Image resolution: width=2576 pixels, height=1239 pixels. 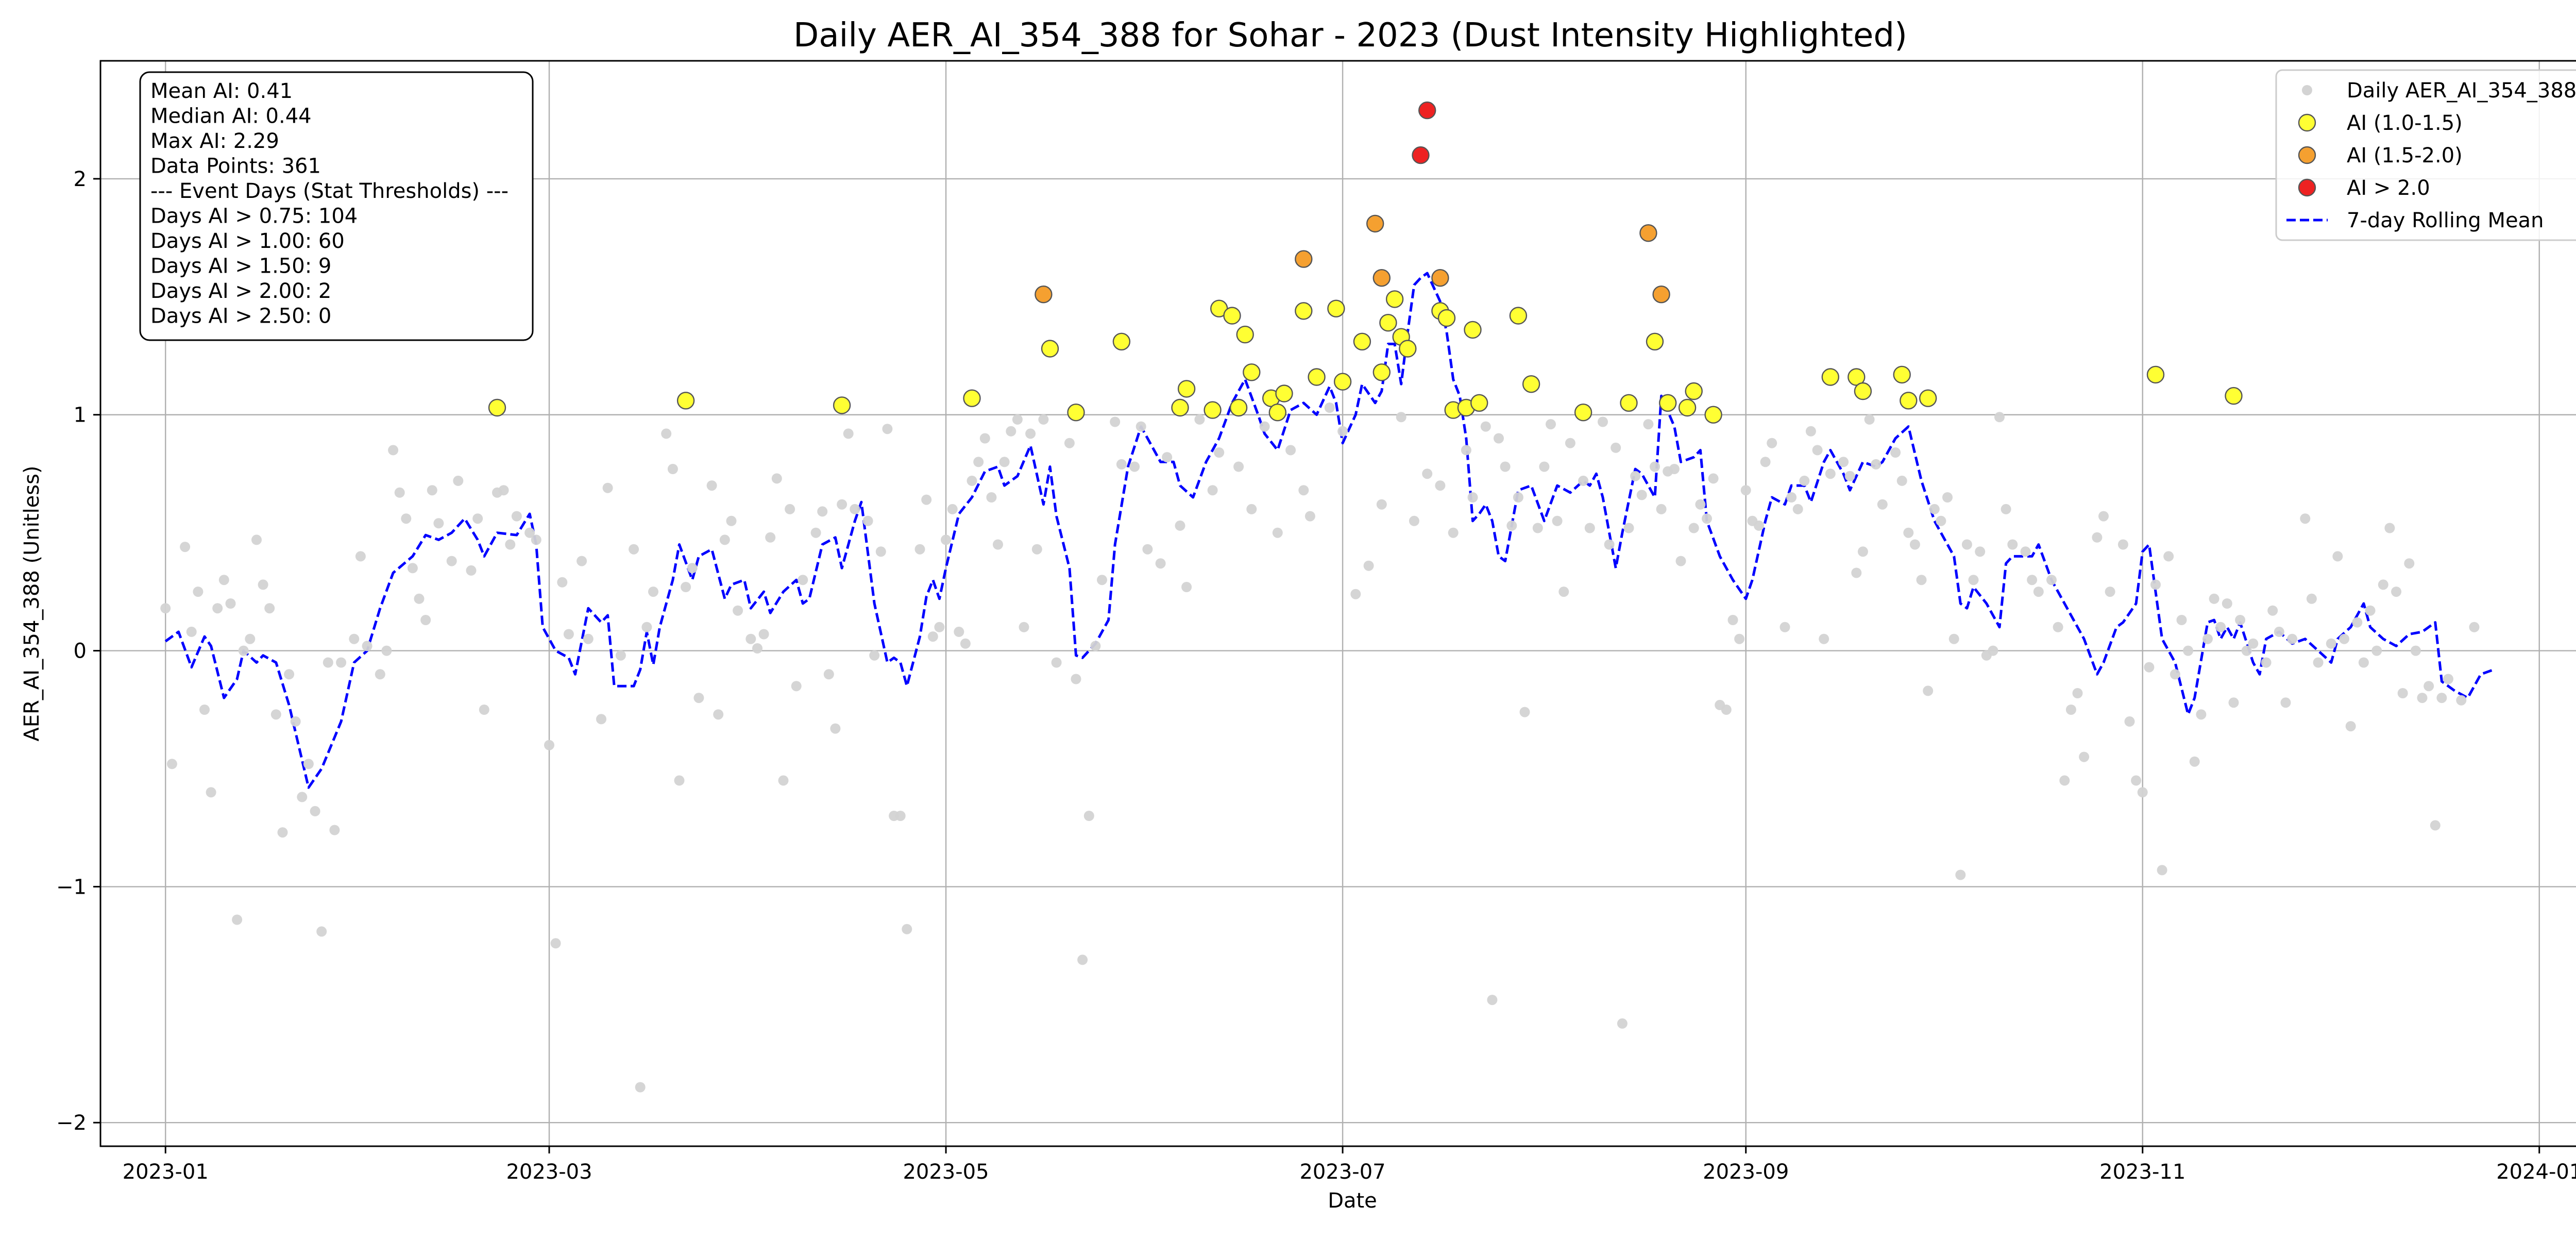 What do you see at coordinates (240, 266) in the screenshot?
I see `stats-line: Days AI > 1.50: 9` at bounding box center [240, 266].